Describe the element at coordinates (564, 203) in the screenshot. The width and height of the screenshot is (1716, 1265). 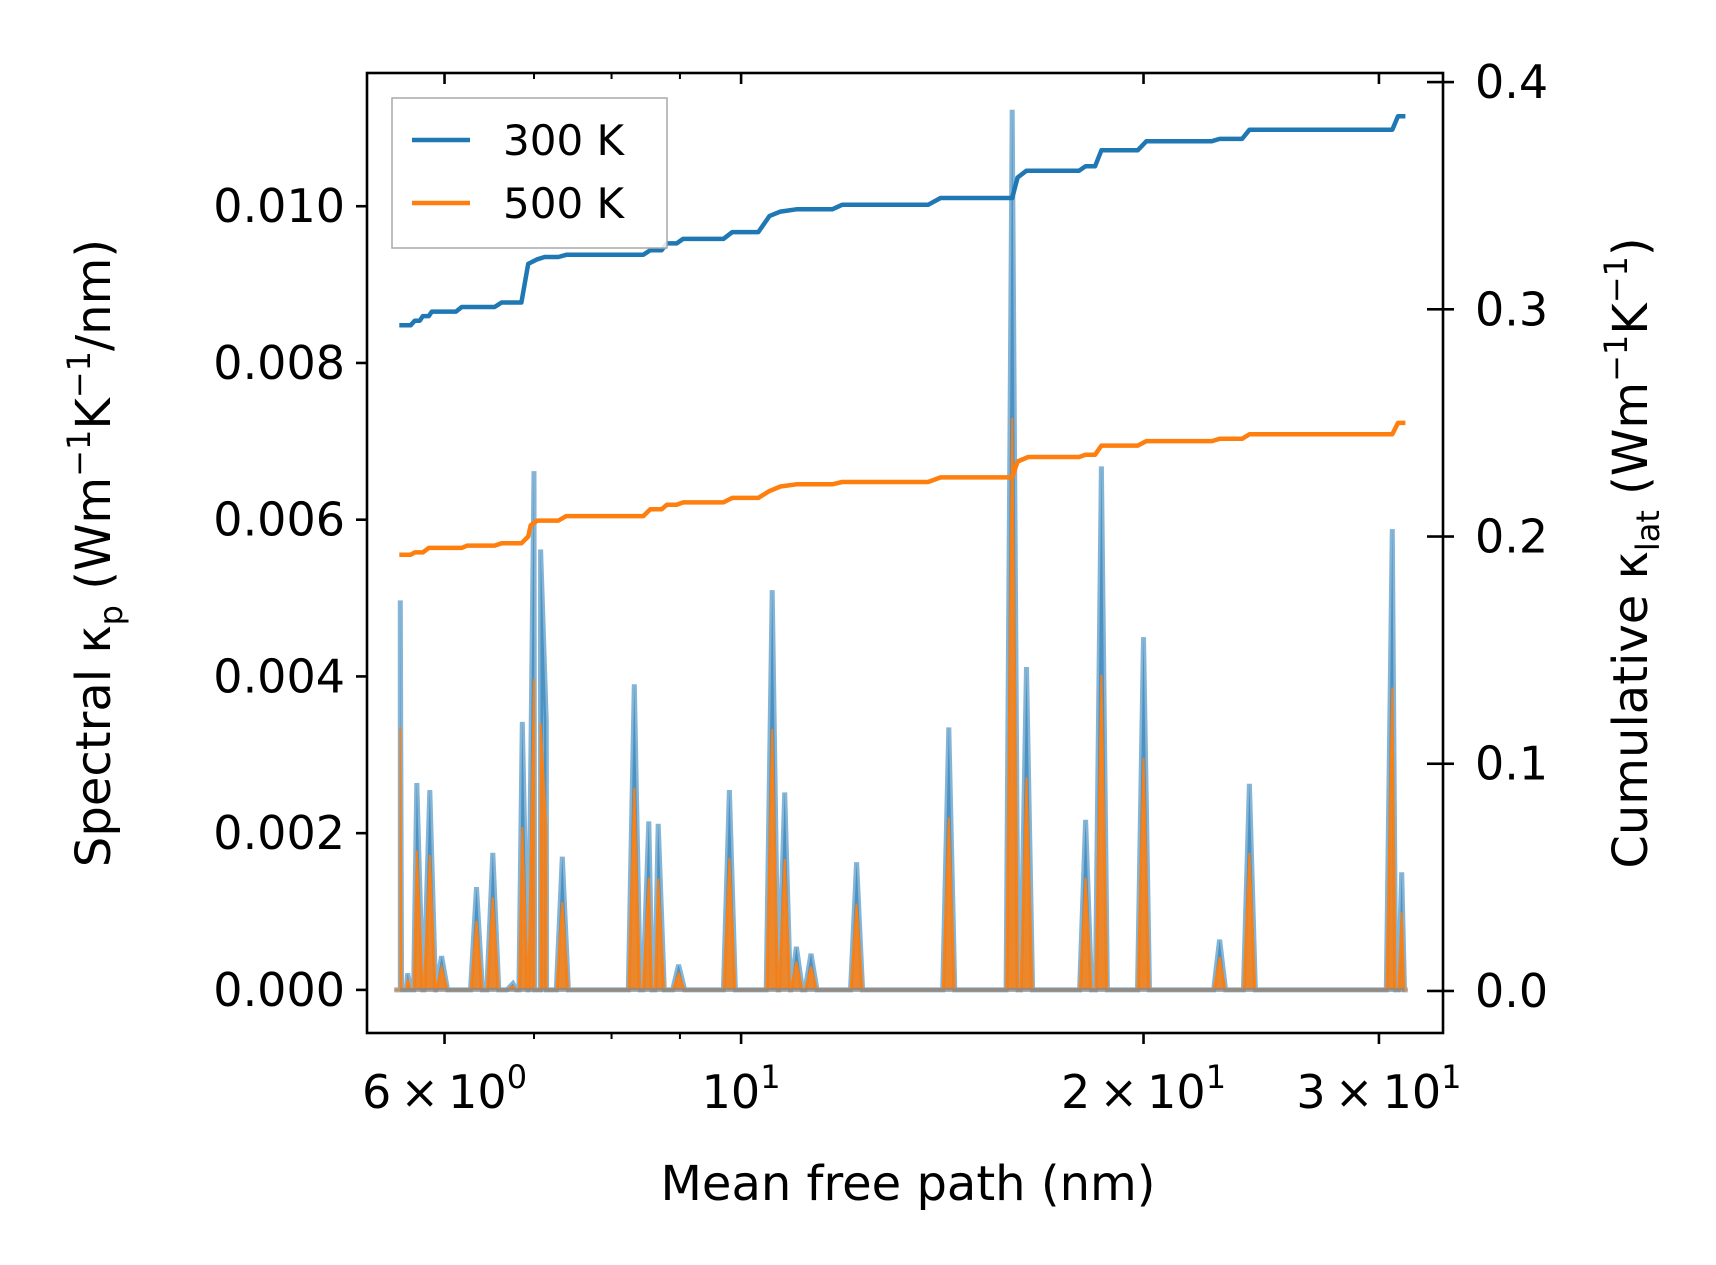
I see `legend-label-500k: 500 K` at that location.